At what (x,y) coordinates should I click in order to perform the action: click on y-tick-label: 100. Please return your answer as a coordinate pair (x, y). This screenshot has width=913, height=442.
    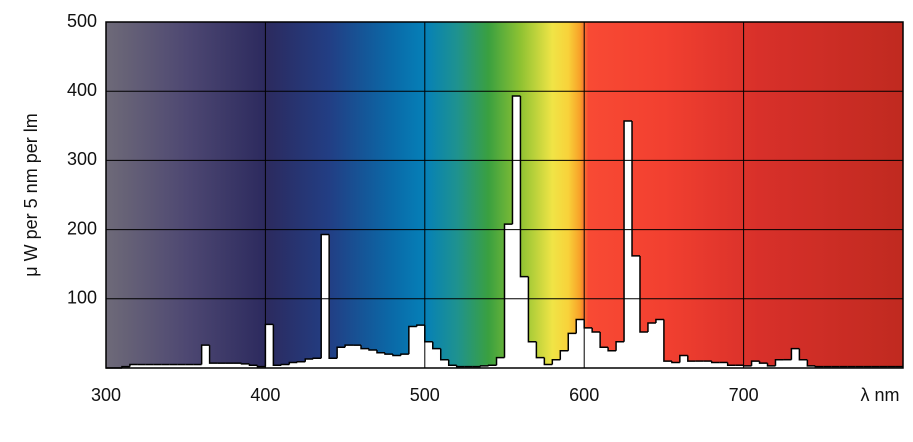
    Looking at the image, I should click on (82, 298).